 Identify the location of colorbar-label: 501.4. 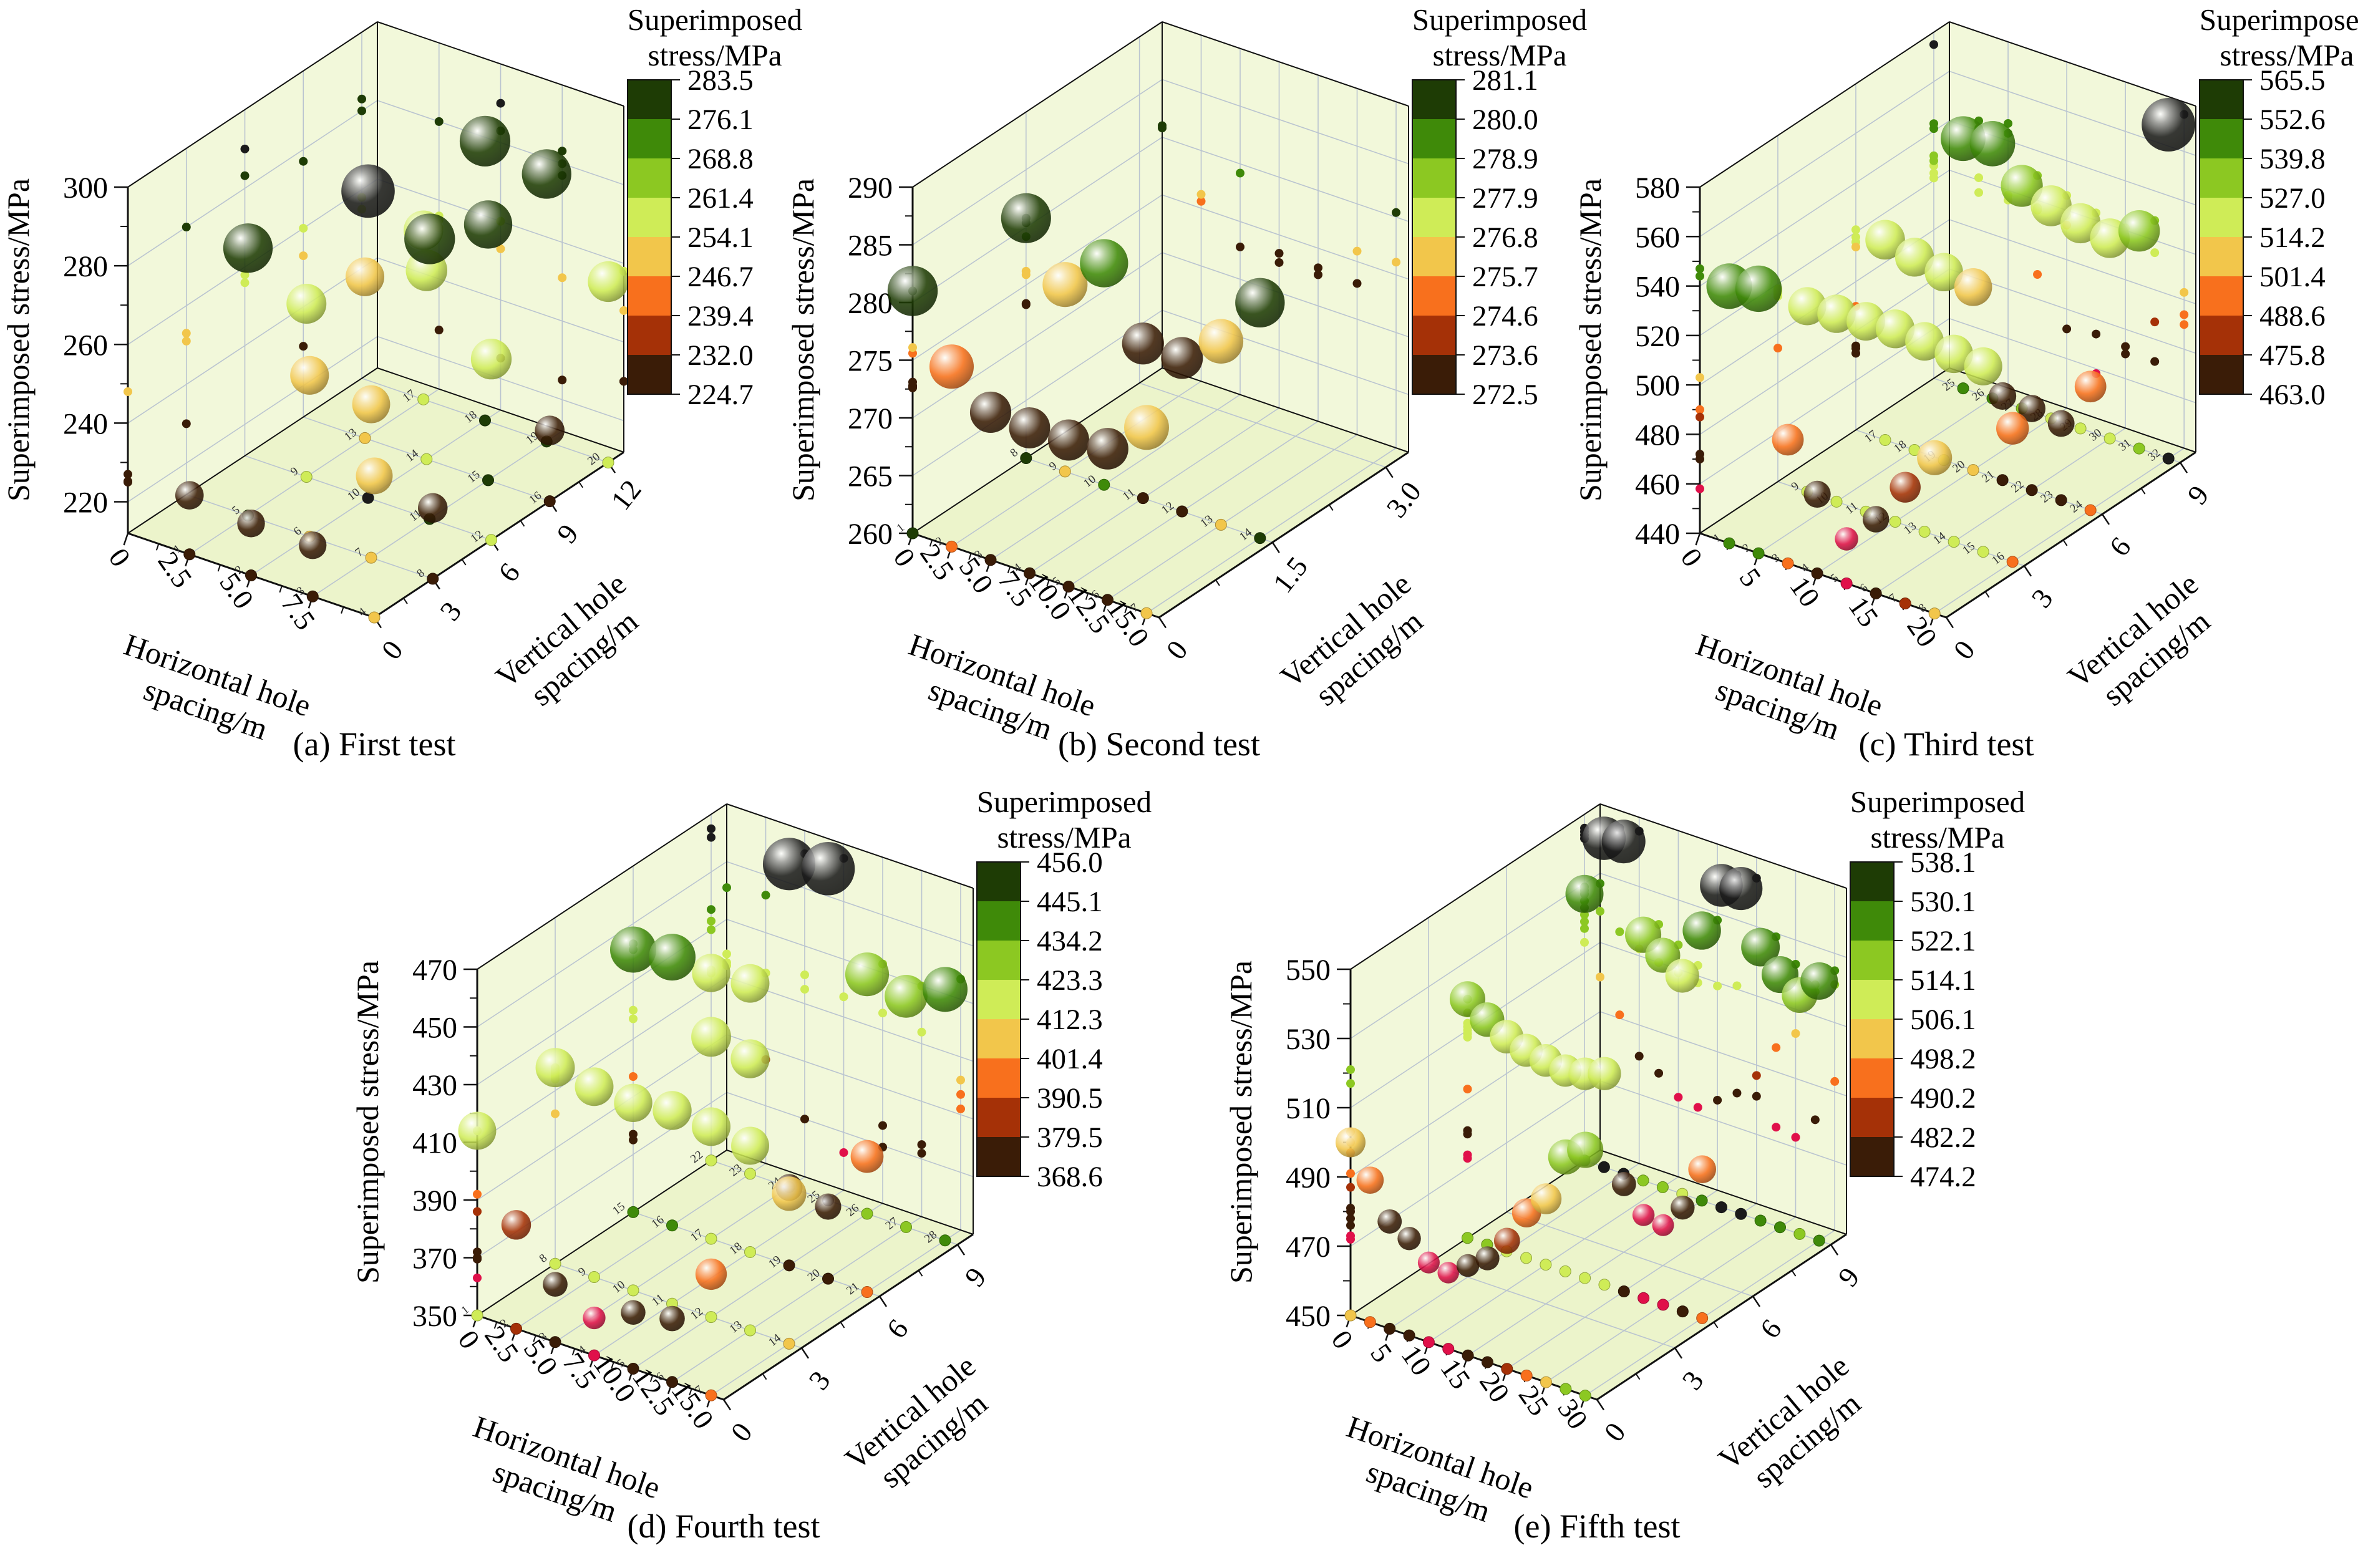
(2292, 277).